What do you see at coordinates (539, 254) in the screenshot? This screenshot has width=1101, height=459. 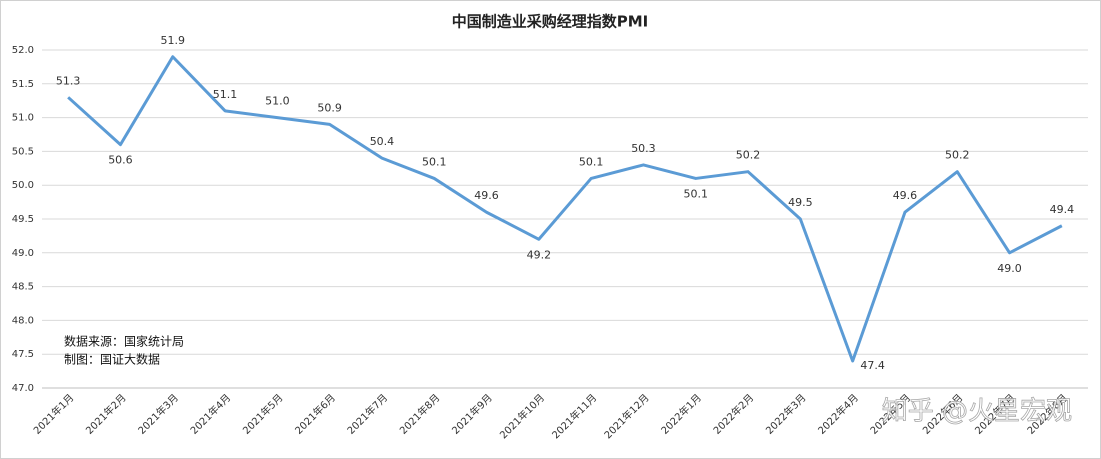 I see `data-label: 49.2` at bounding box center [539, 254].